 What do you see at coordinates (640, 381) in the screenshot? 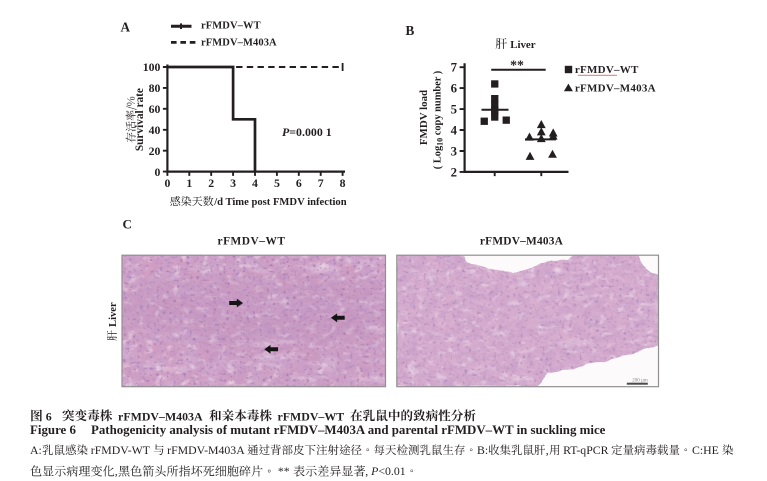
I see `svg-text: 200 µm` at bounding box center [640, 381].